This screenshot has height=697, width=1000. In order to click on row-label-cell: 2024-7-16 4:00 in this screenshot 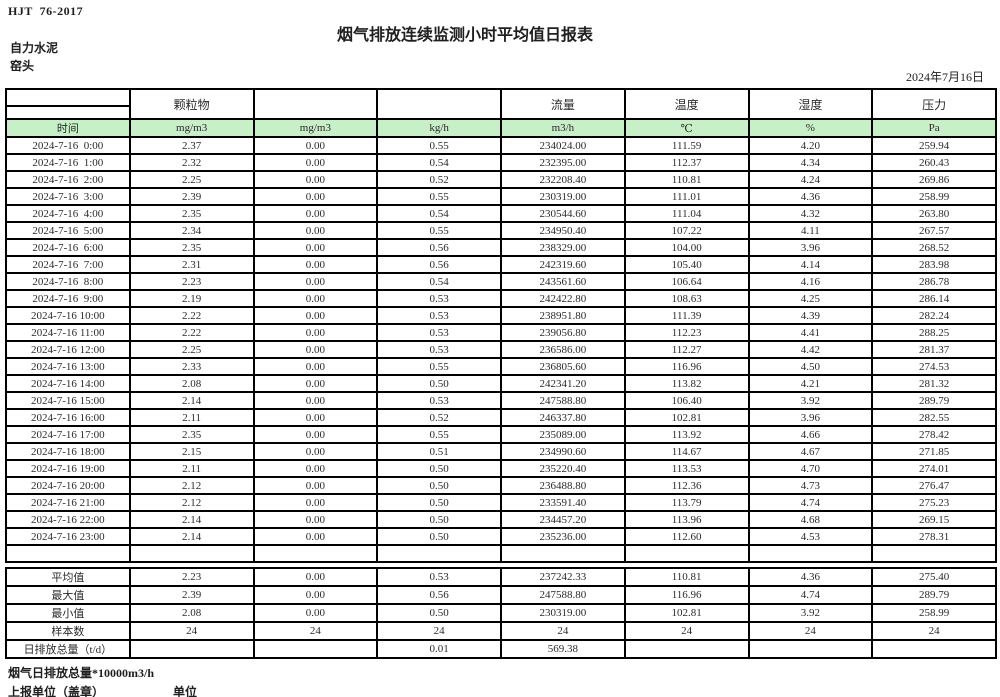, I will do `click(68, 213)`.